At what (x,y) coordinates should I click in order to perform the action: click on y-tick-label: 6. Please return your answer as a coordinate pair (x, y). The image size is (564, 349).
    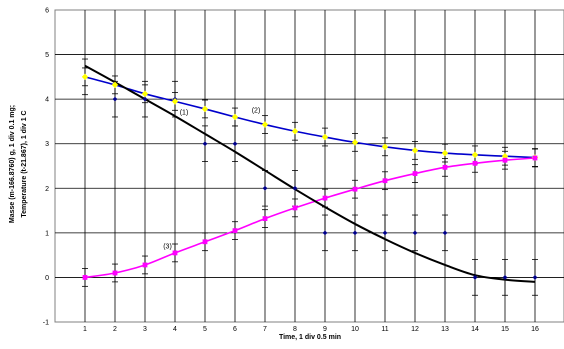
    Looking at the image, I should click on (47, 11).